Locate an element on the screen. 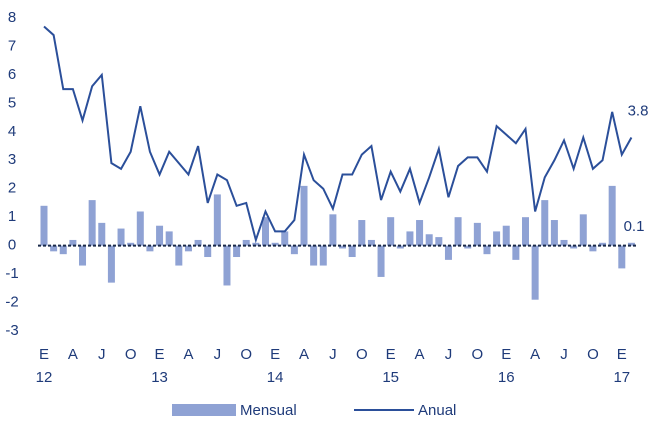 The width and height of the screenshot is (651, 426). legend-swatch is located at coordinates (204, 410).